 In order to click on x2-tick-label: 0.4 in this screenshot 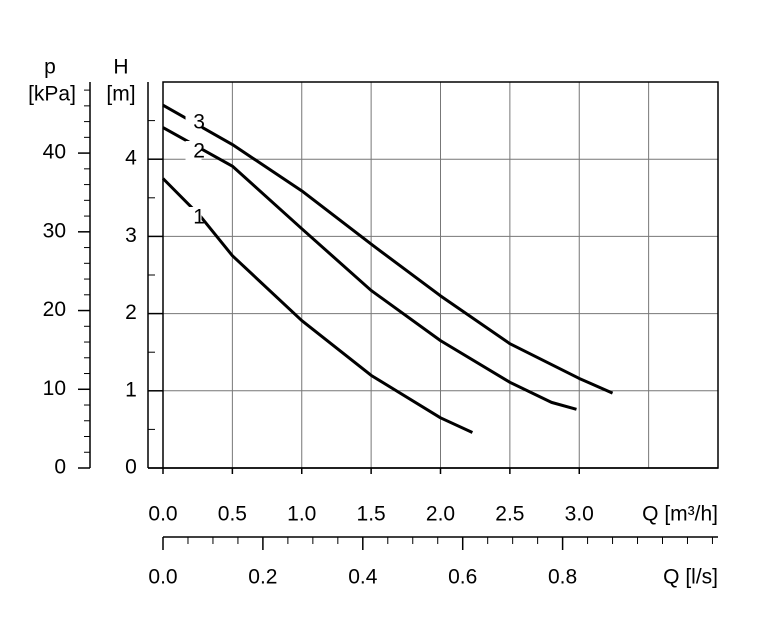, I will do `click(363, 577)`.